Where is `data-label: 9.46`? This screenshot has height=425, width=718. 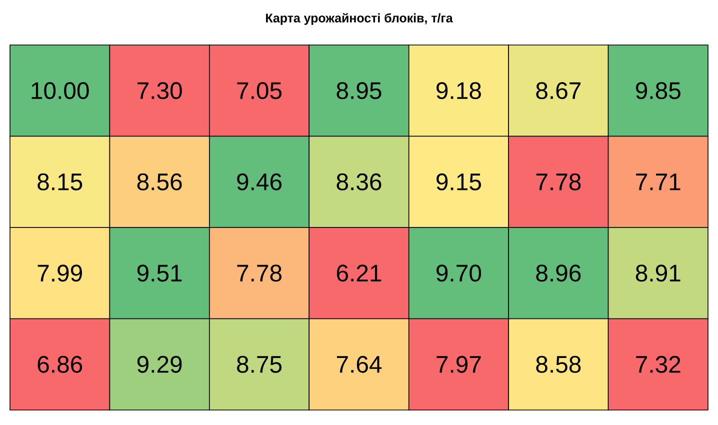 data-label: 9.46 is located at coordinates (259, 181).